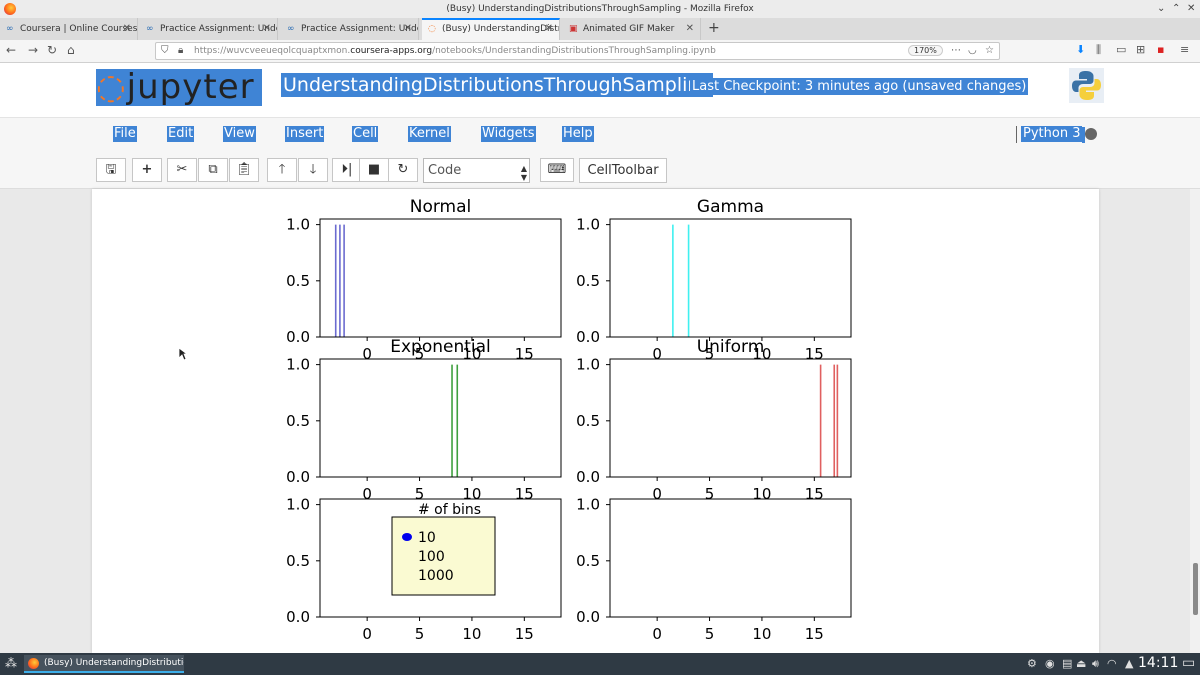 Image resolution: width=1200 pixels, height=675 pixels. I want to click on scrollbar-thumb, so click(1195, 589).